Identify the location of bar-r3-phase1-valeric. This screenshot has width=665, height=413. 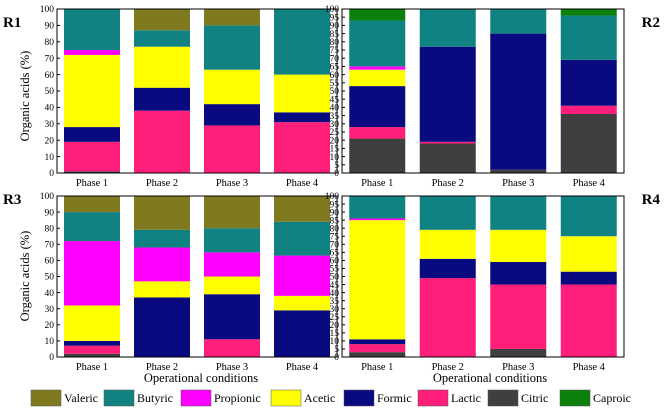
(92, 204).